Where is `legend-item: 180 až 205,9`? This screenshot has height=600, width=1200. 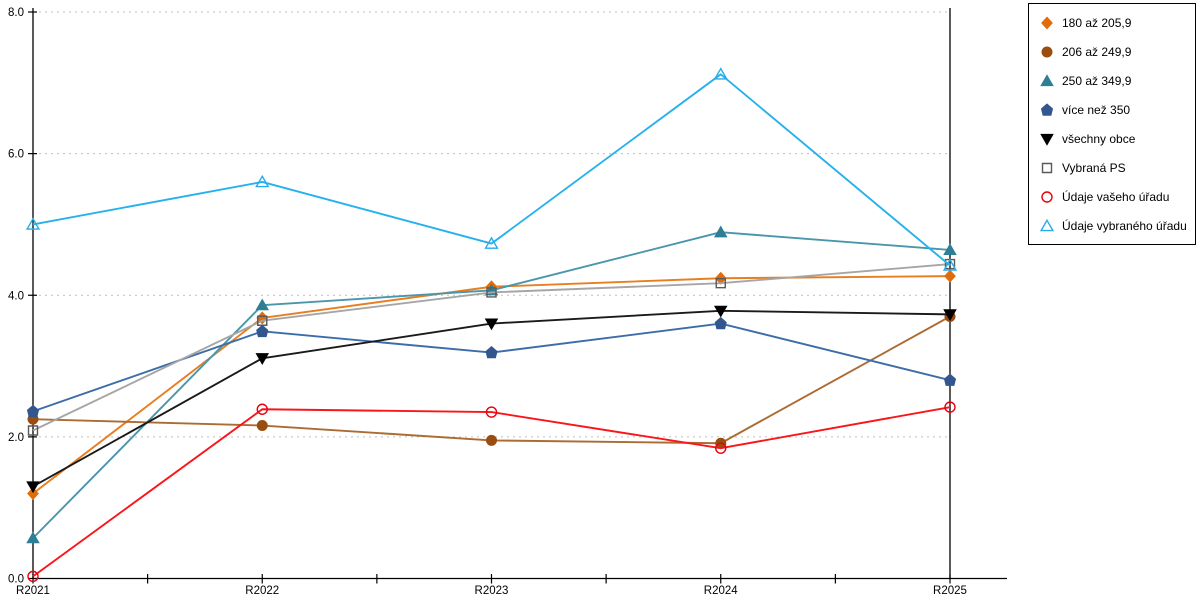 legend-item: 180 až 205,9 is located at coordinates (1117, 23).